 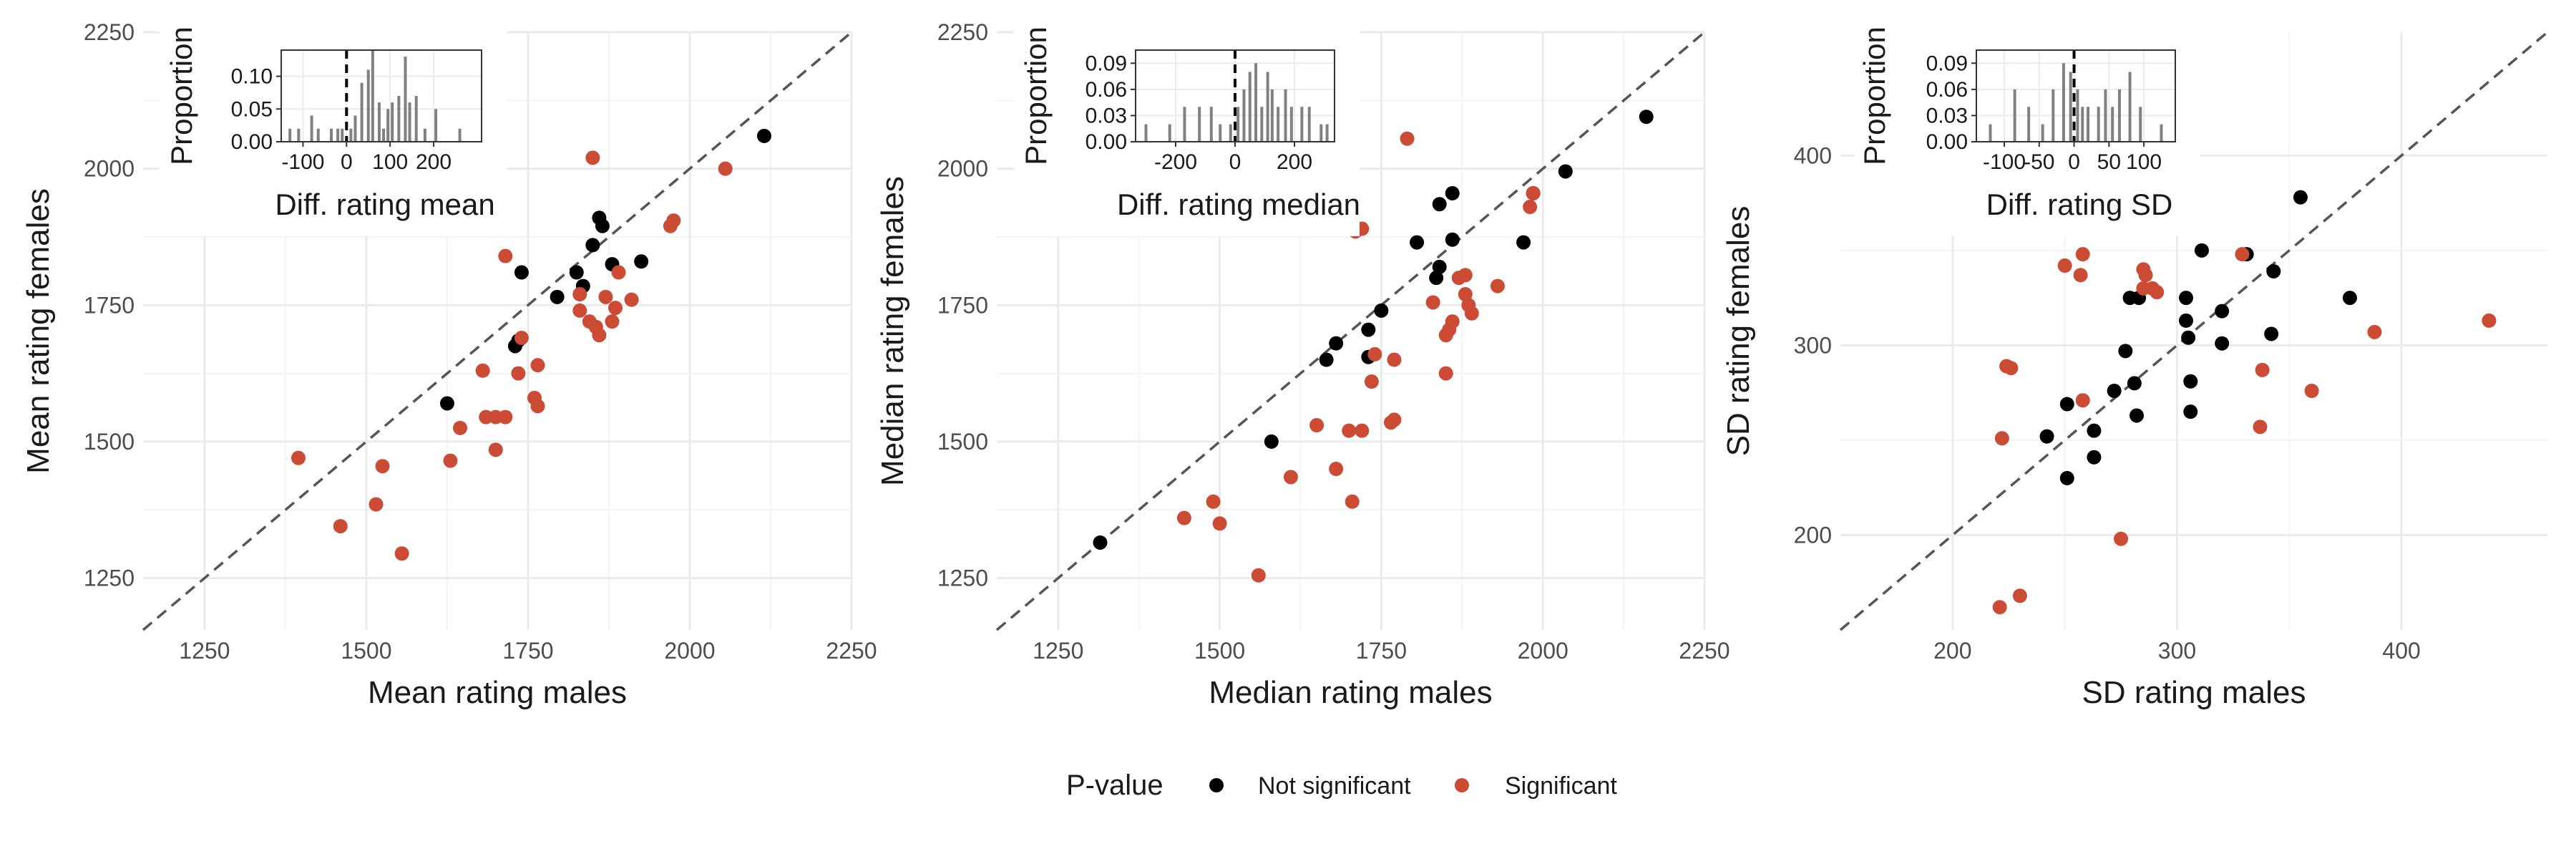 I want to click on x-tick-label: 200, so click(x=1952, y=651).